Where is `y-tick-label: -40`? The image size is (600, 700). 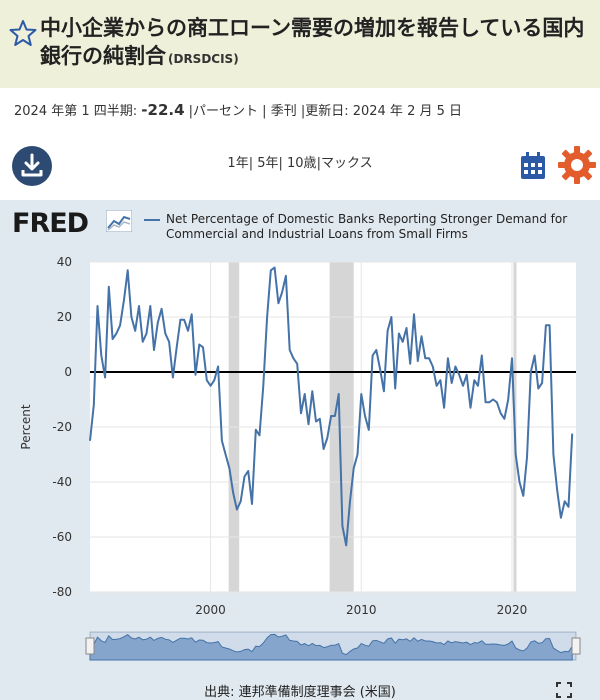
y-tick-label: -40 is located at coordinates (62, 482).